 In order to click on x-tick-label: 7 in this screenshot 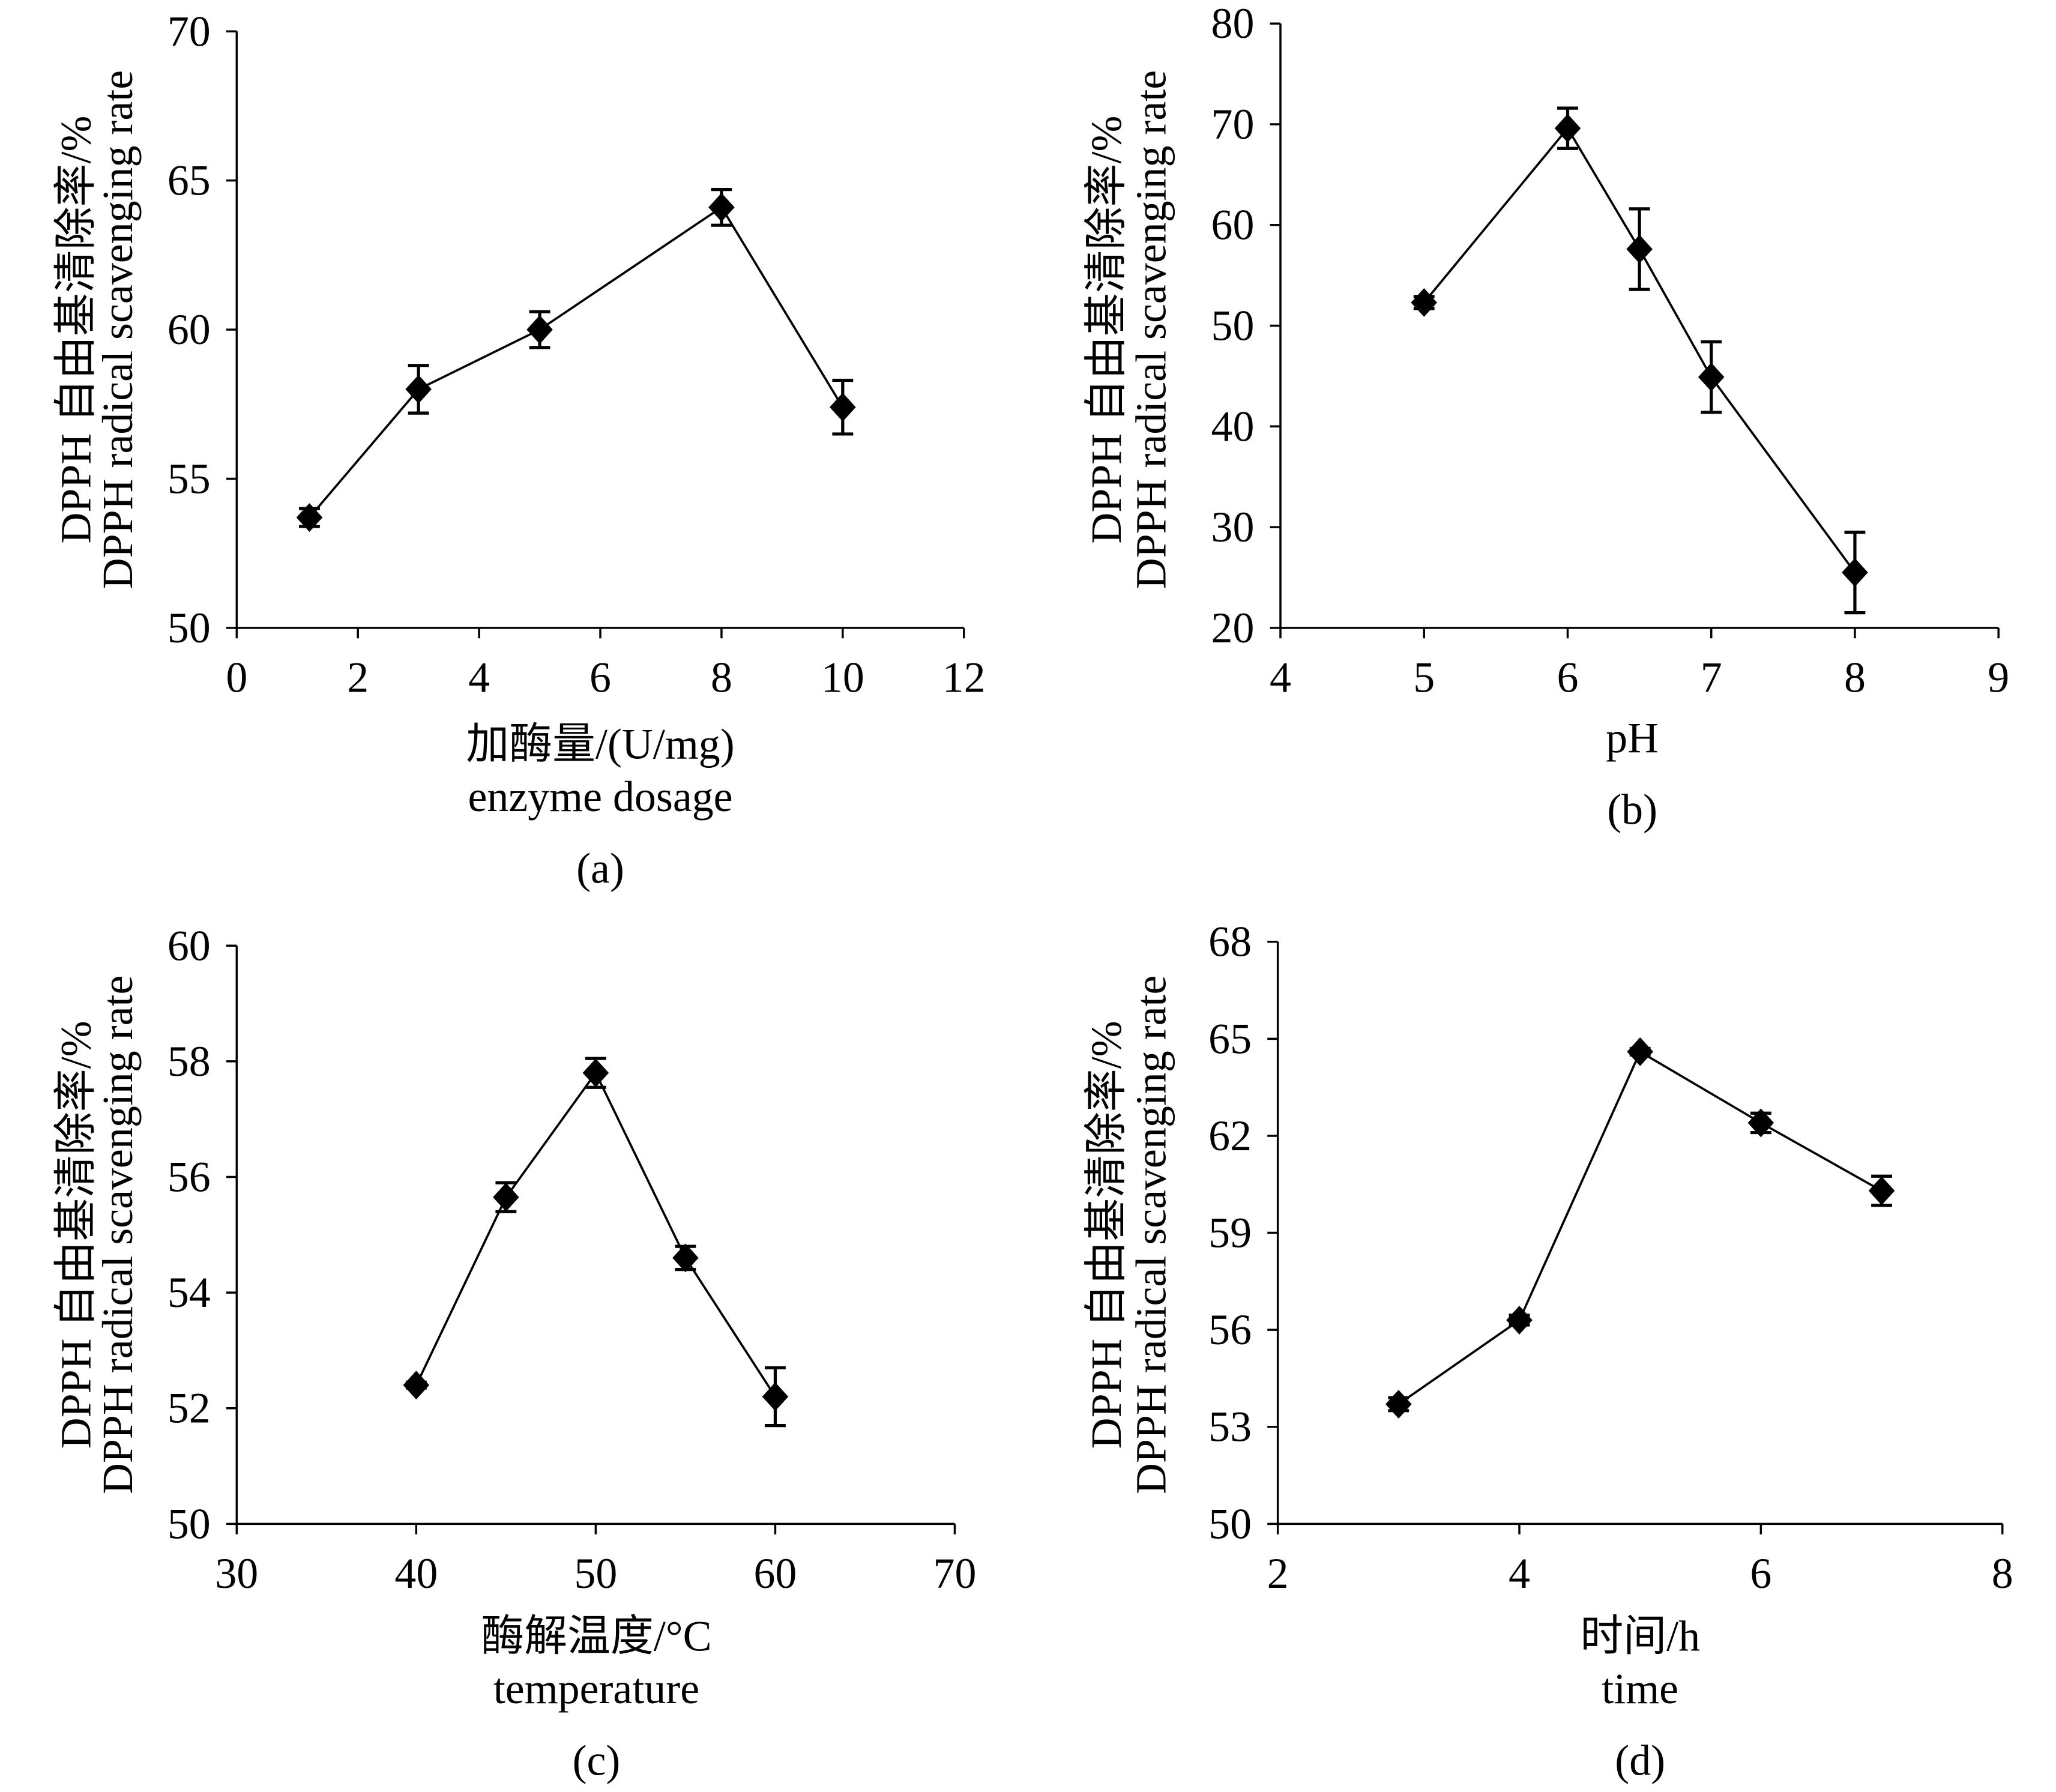, I will do `click(1712, 678)`.